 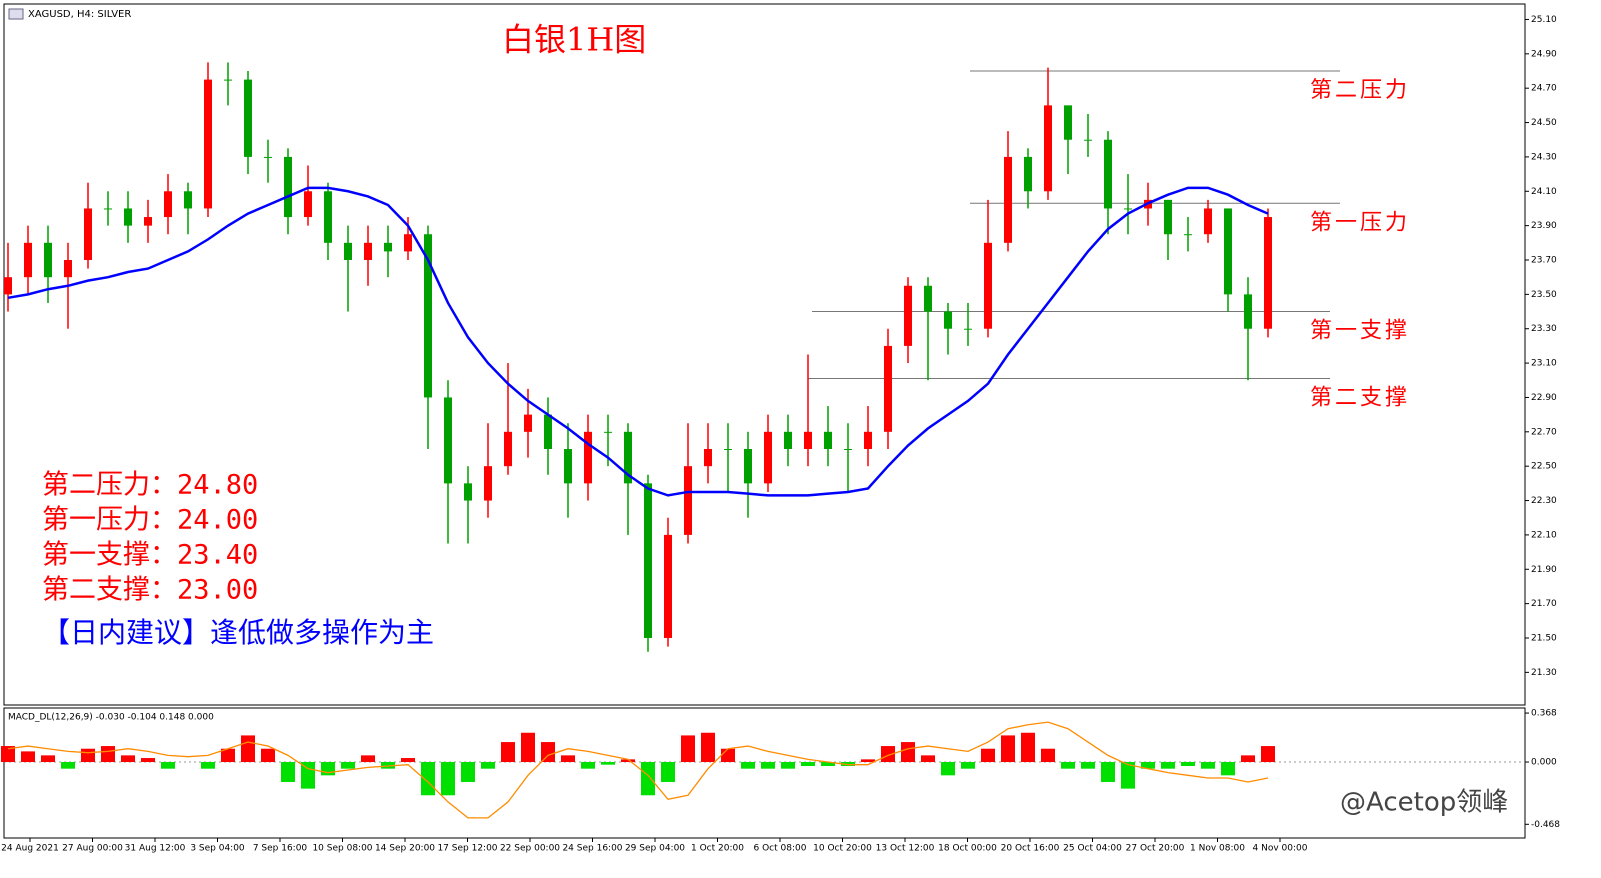 What do you see at coordinates (1544, 673) in the screenshot?
I see `y-tick-label: 21.30` at bounding box center [1544, 673].